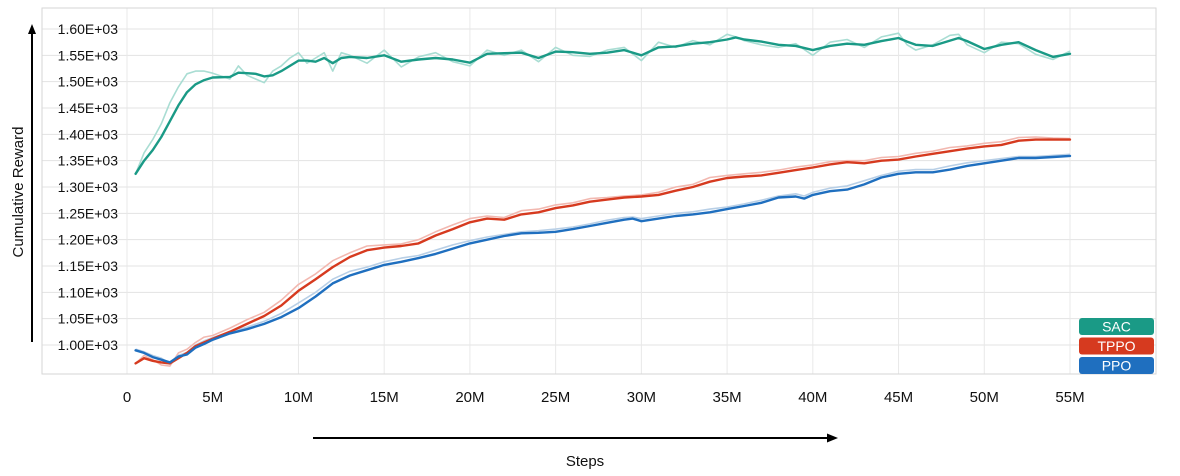  What do you see at coordinates (555, 397) in the screenshot?
I see `x-tick-label: 25M` at bounding box center [555, 397].